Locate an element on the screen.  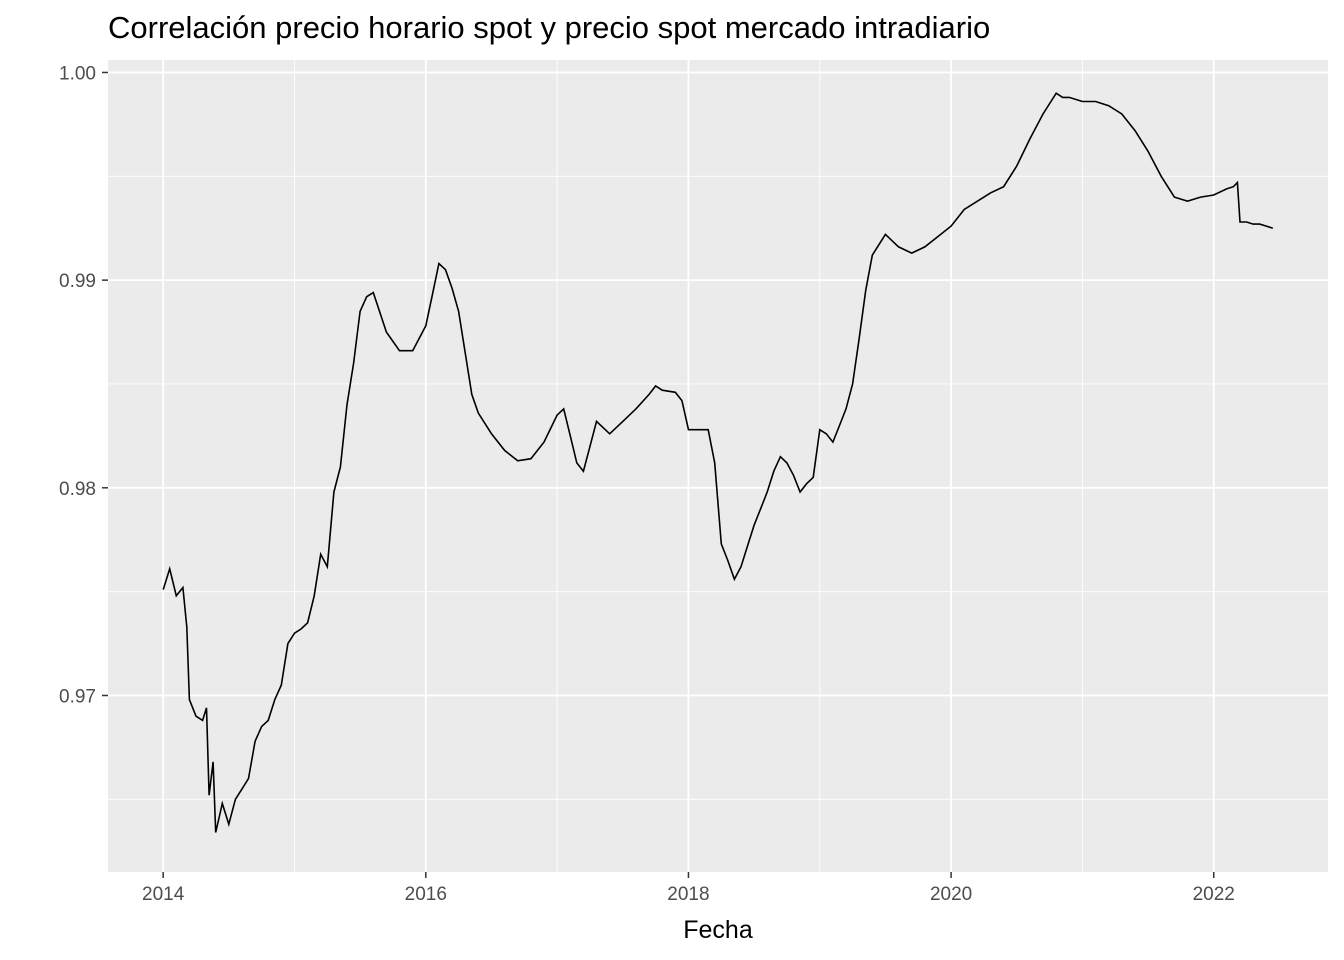
y-tick-label: 0.97 is located at coordinates (77, 696).